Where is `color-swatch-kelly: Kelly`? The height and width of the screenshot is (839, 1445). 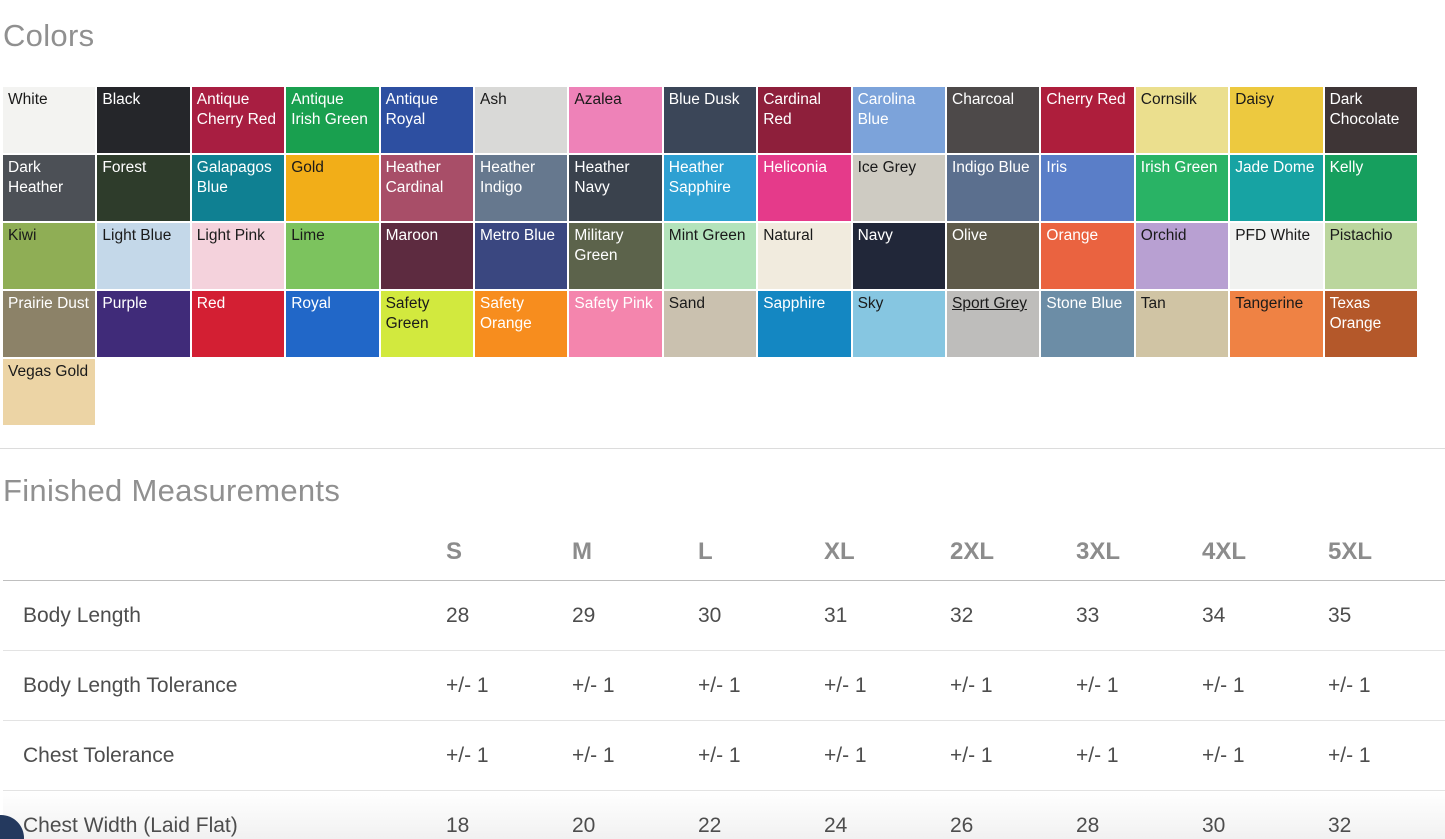 color-swatch-kelly: Kelly is located at coordinates (1370, 188).